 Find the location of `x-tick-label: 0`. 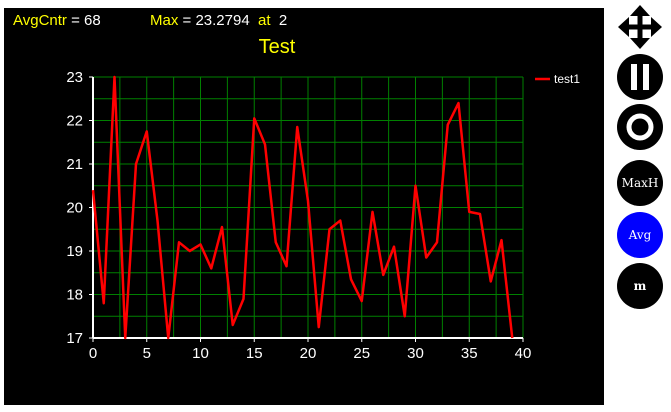

x-tick-label: 0 is located at coordinates (93, 353).